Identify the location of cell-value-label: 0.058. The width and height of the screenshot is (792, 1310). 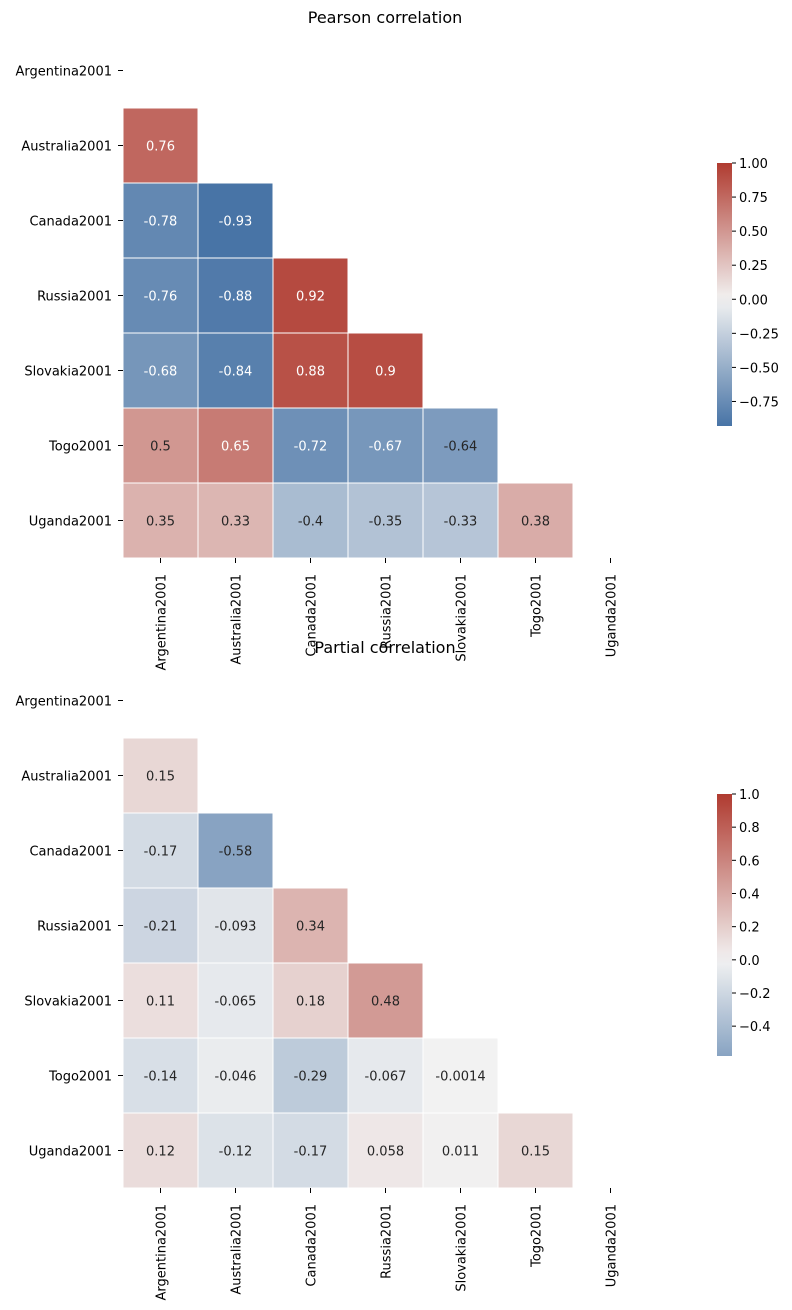
(385, 1152).